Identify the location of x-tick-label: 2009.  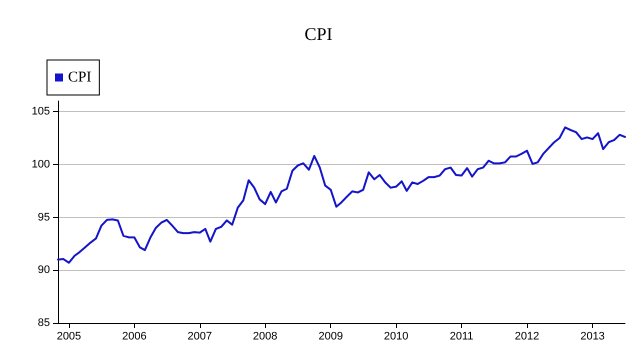
(330, 336).